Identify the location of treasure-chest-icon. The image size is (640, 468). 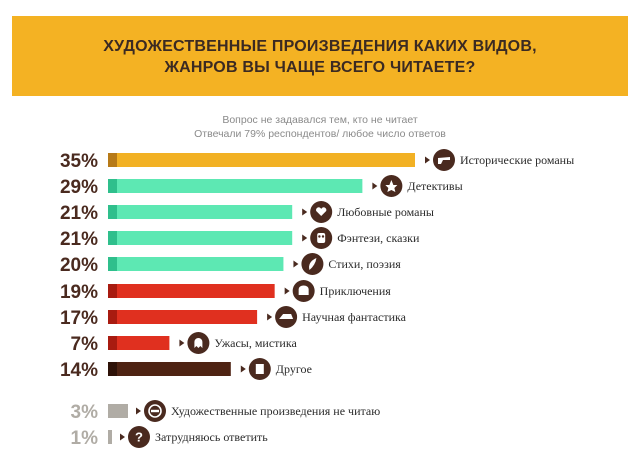
(303, 291).